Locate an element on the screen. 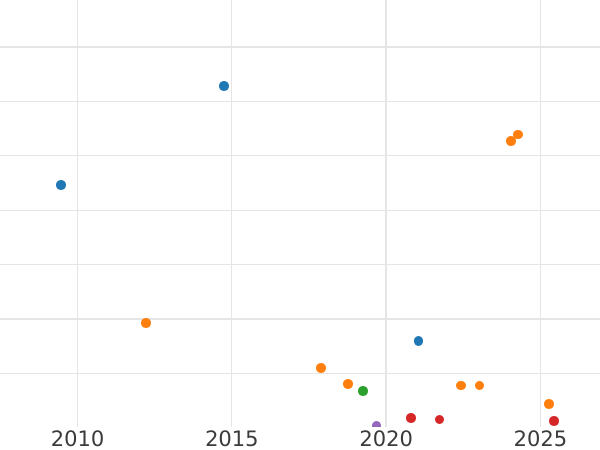 The width and height of the screenshot is (600, 450). x-axis: 2010 2015 2020 2025 is located at coordinates (300, 439).